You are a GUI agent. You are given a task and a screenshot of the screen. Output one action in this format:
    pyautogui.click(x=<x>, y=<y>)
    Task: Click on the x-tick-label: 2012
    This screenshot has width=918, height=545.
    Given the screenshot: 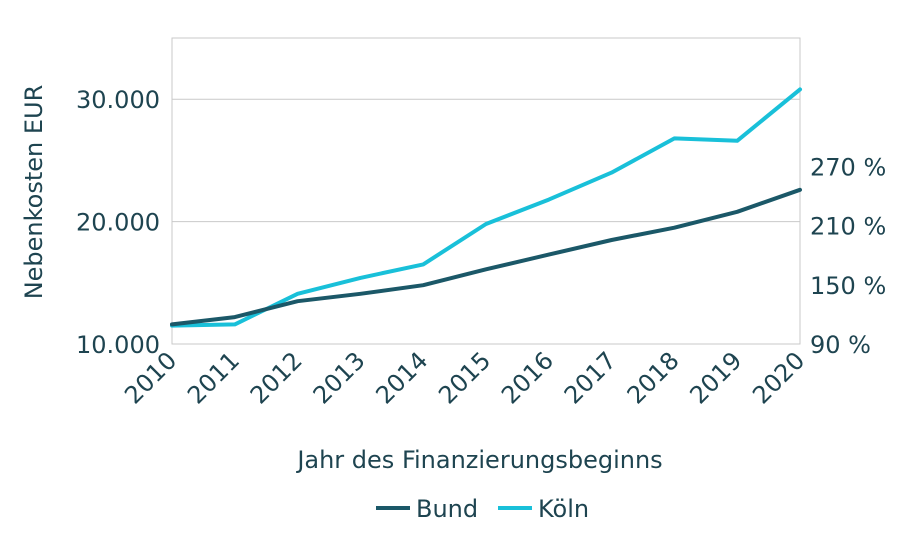 What is the action you would take?
    pyautogui.click(x=276, y=377)
    